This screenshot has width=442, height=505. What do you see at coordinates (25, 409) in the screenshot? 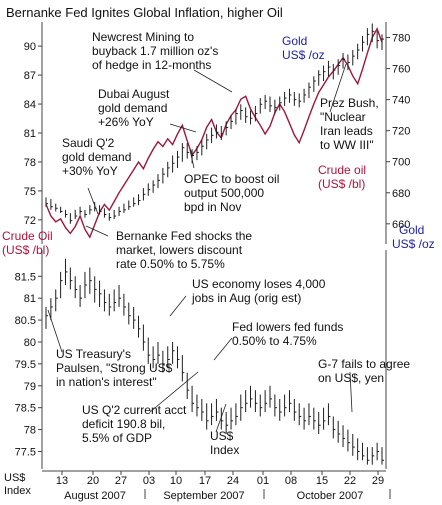
I see `usd-tick-label: 78.5` at bounding box center [25, 409].